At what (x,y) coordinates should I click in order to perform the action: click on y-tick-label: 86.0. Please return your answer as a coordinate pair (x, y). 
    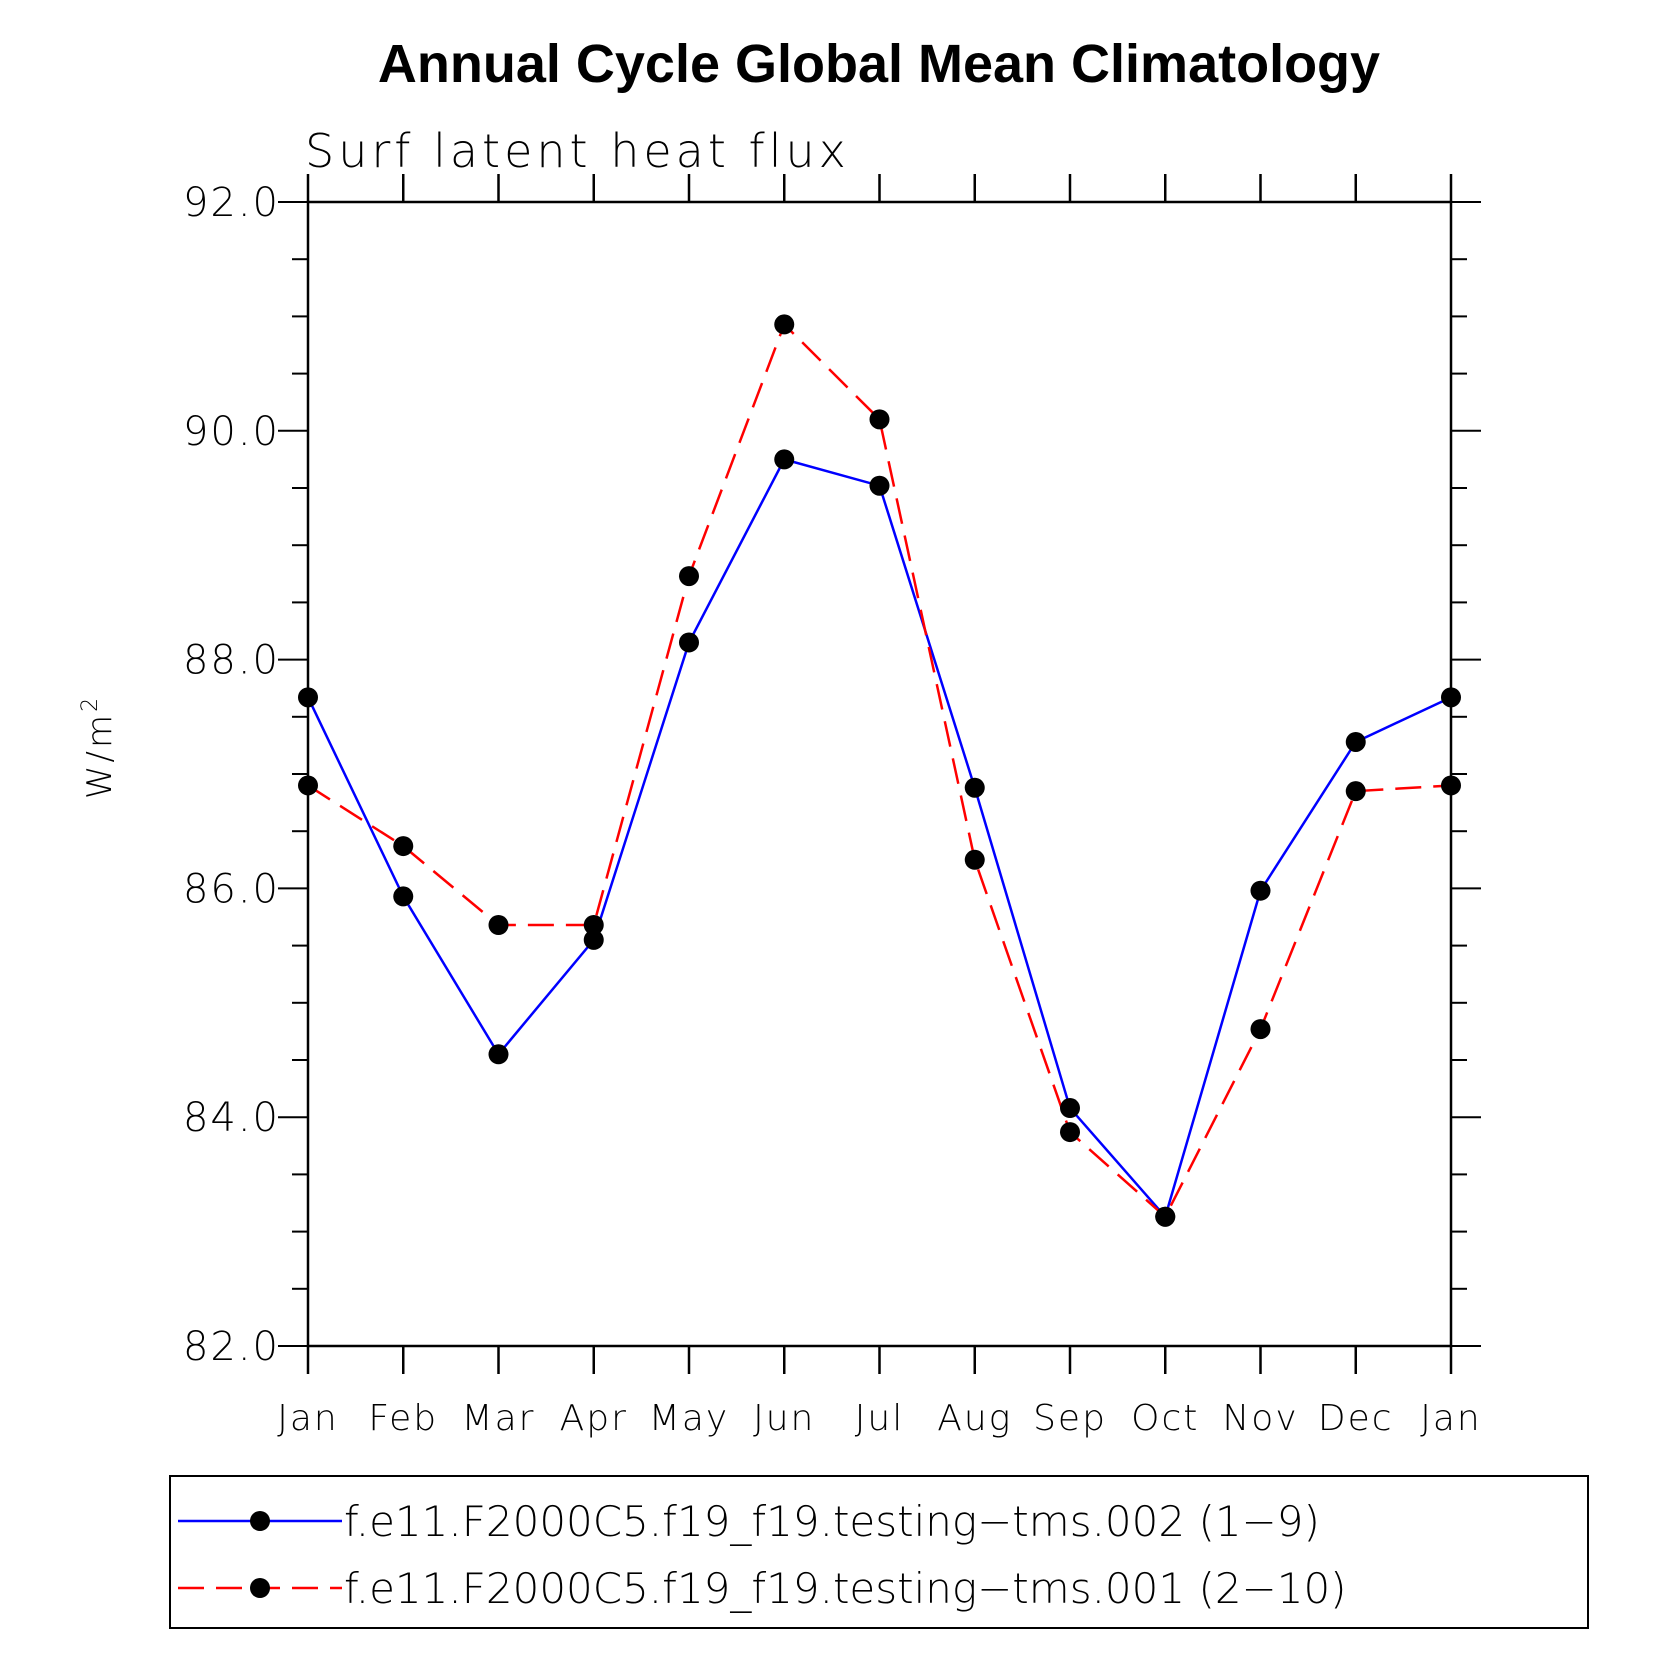
    Looking at the image, I should click on (231, 889).